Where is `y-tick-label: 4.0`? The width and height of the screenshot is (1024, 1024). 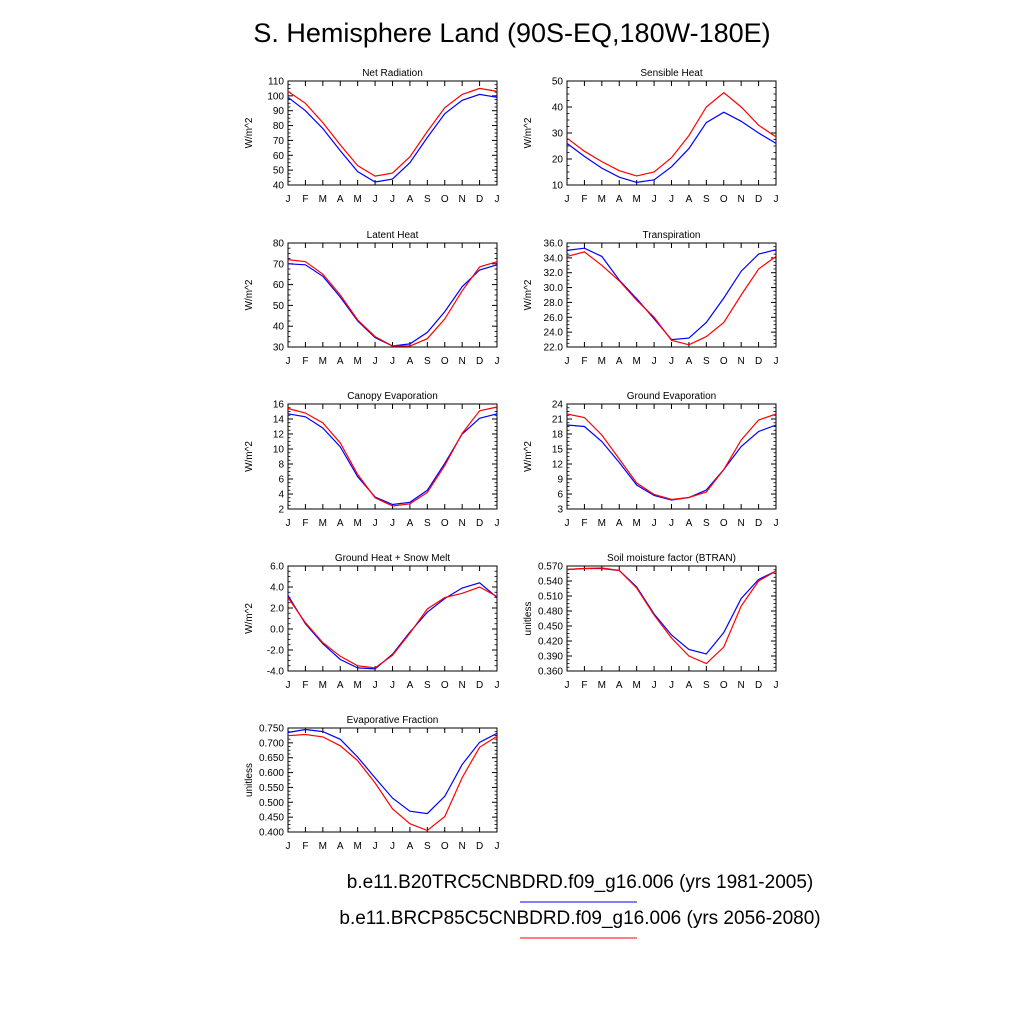
y-tick-label: 4.0 is located at coordinates (277, 588).